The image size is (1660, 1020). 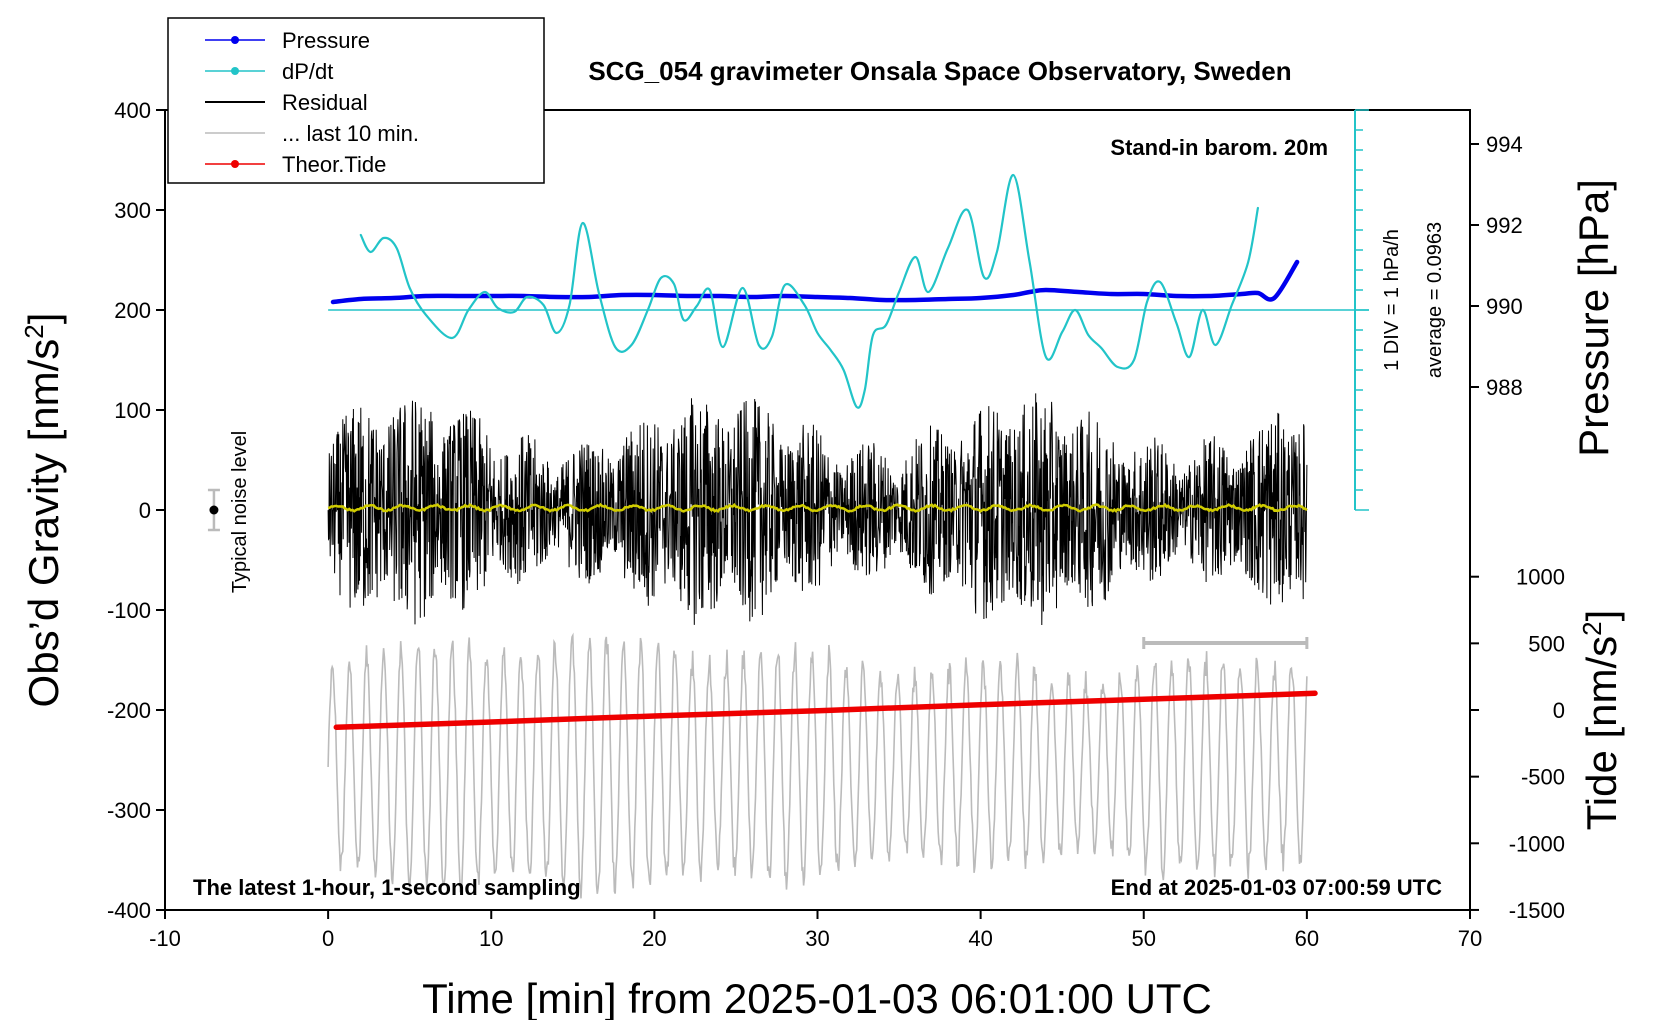 What do you see at coordinates (132, 410) in the screenshot?
I see `y-tick-label: 100` at bounding box center [132, 410].